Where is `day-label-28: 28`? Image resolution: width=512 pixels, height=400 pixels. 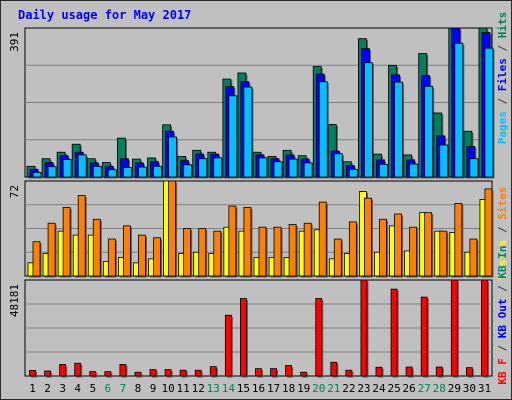 day-label-28: 28 is located at coordinates (439, 388).